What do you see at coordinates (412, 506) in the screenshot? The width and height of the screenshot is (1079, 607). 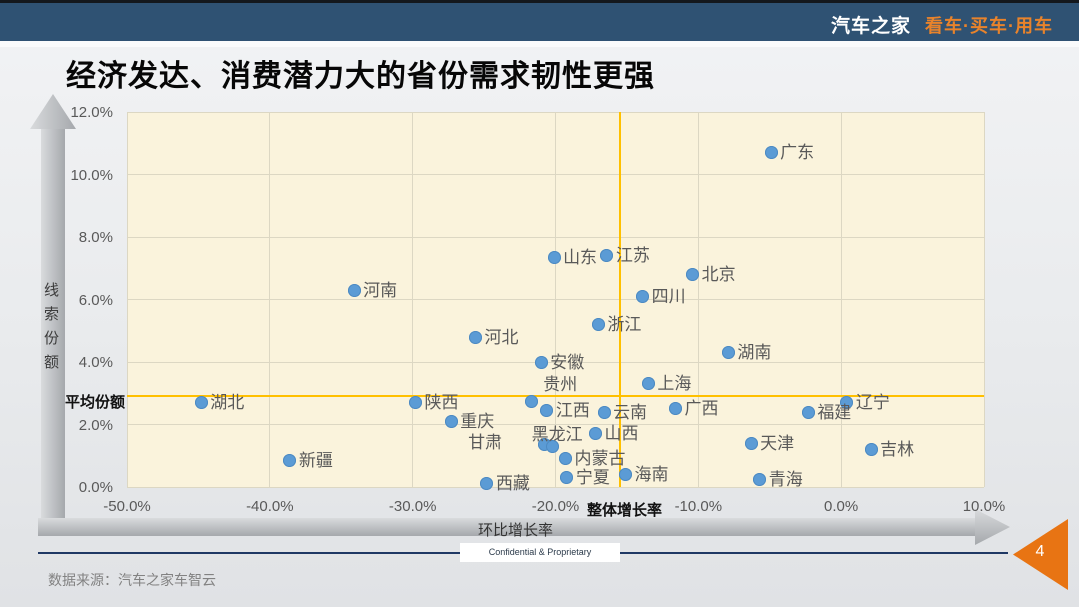 I see `x-tick-label: -30.0%` at bounding box center [412, 506].